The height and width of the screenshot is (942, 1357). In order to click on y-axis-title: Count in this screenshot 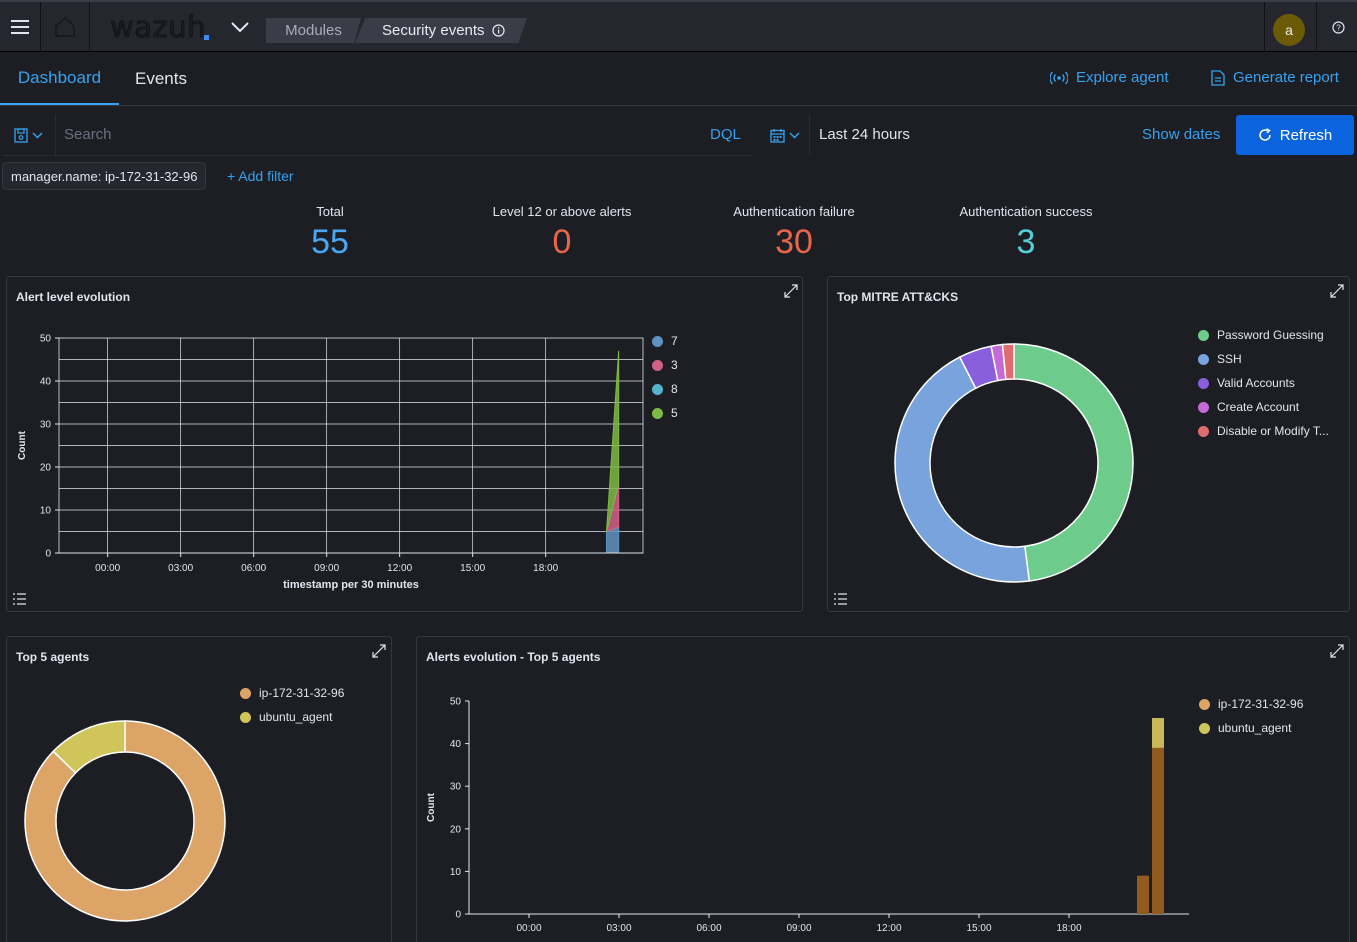, I will do `click(22, 445)`.